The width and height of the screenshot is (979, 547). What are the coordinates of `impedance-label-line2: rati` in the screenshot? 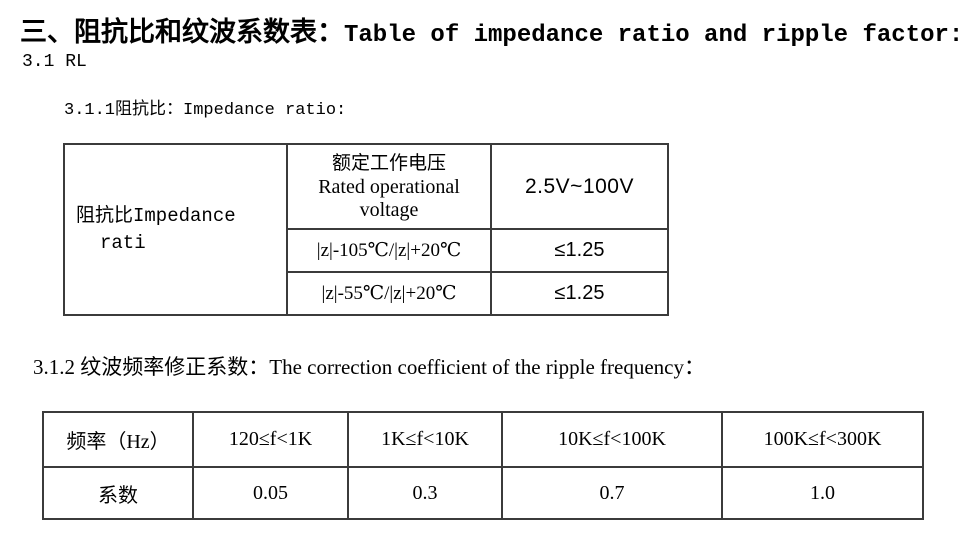 It's located at (123, 242).